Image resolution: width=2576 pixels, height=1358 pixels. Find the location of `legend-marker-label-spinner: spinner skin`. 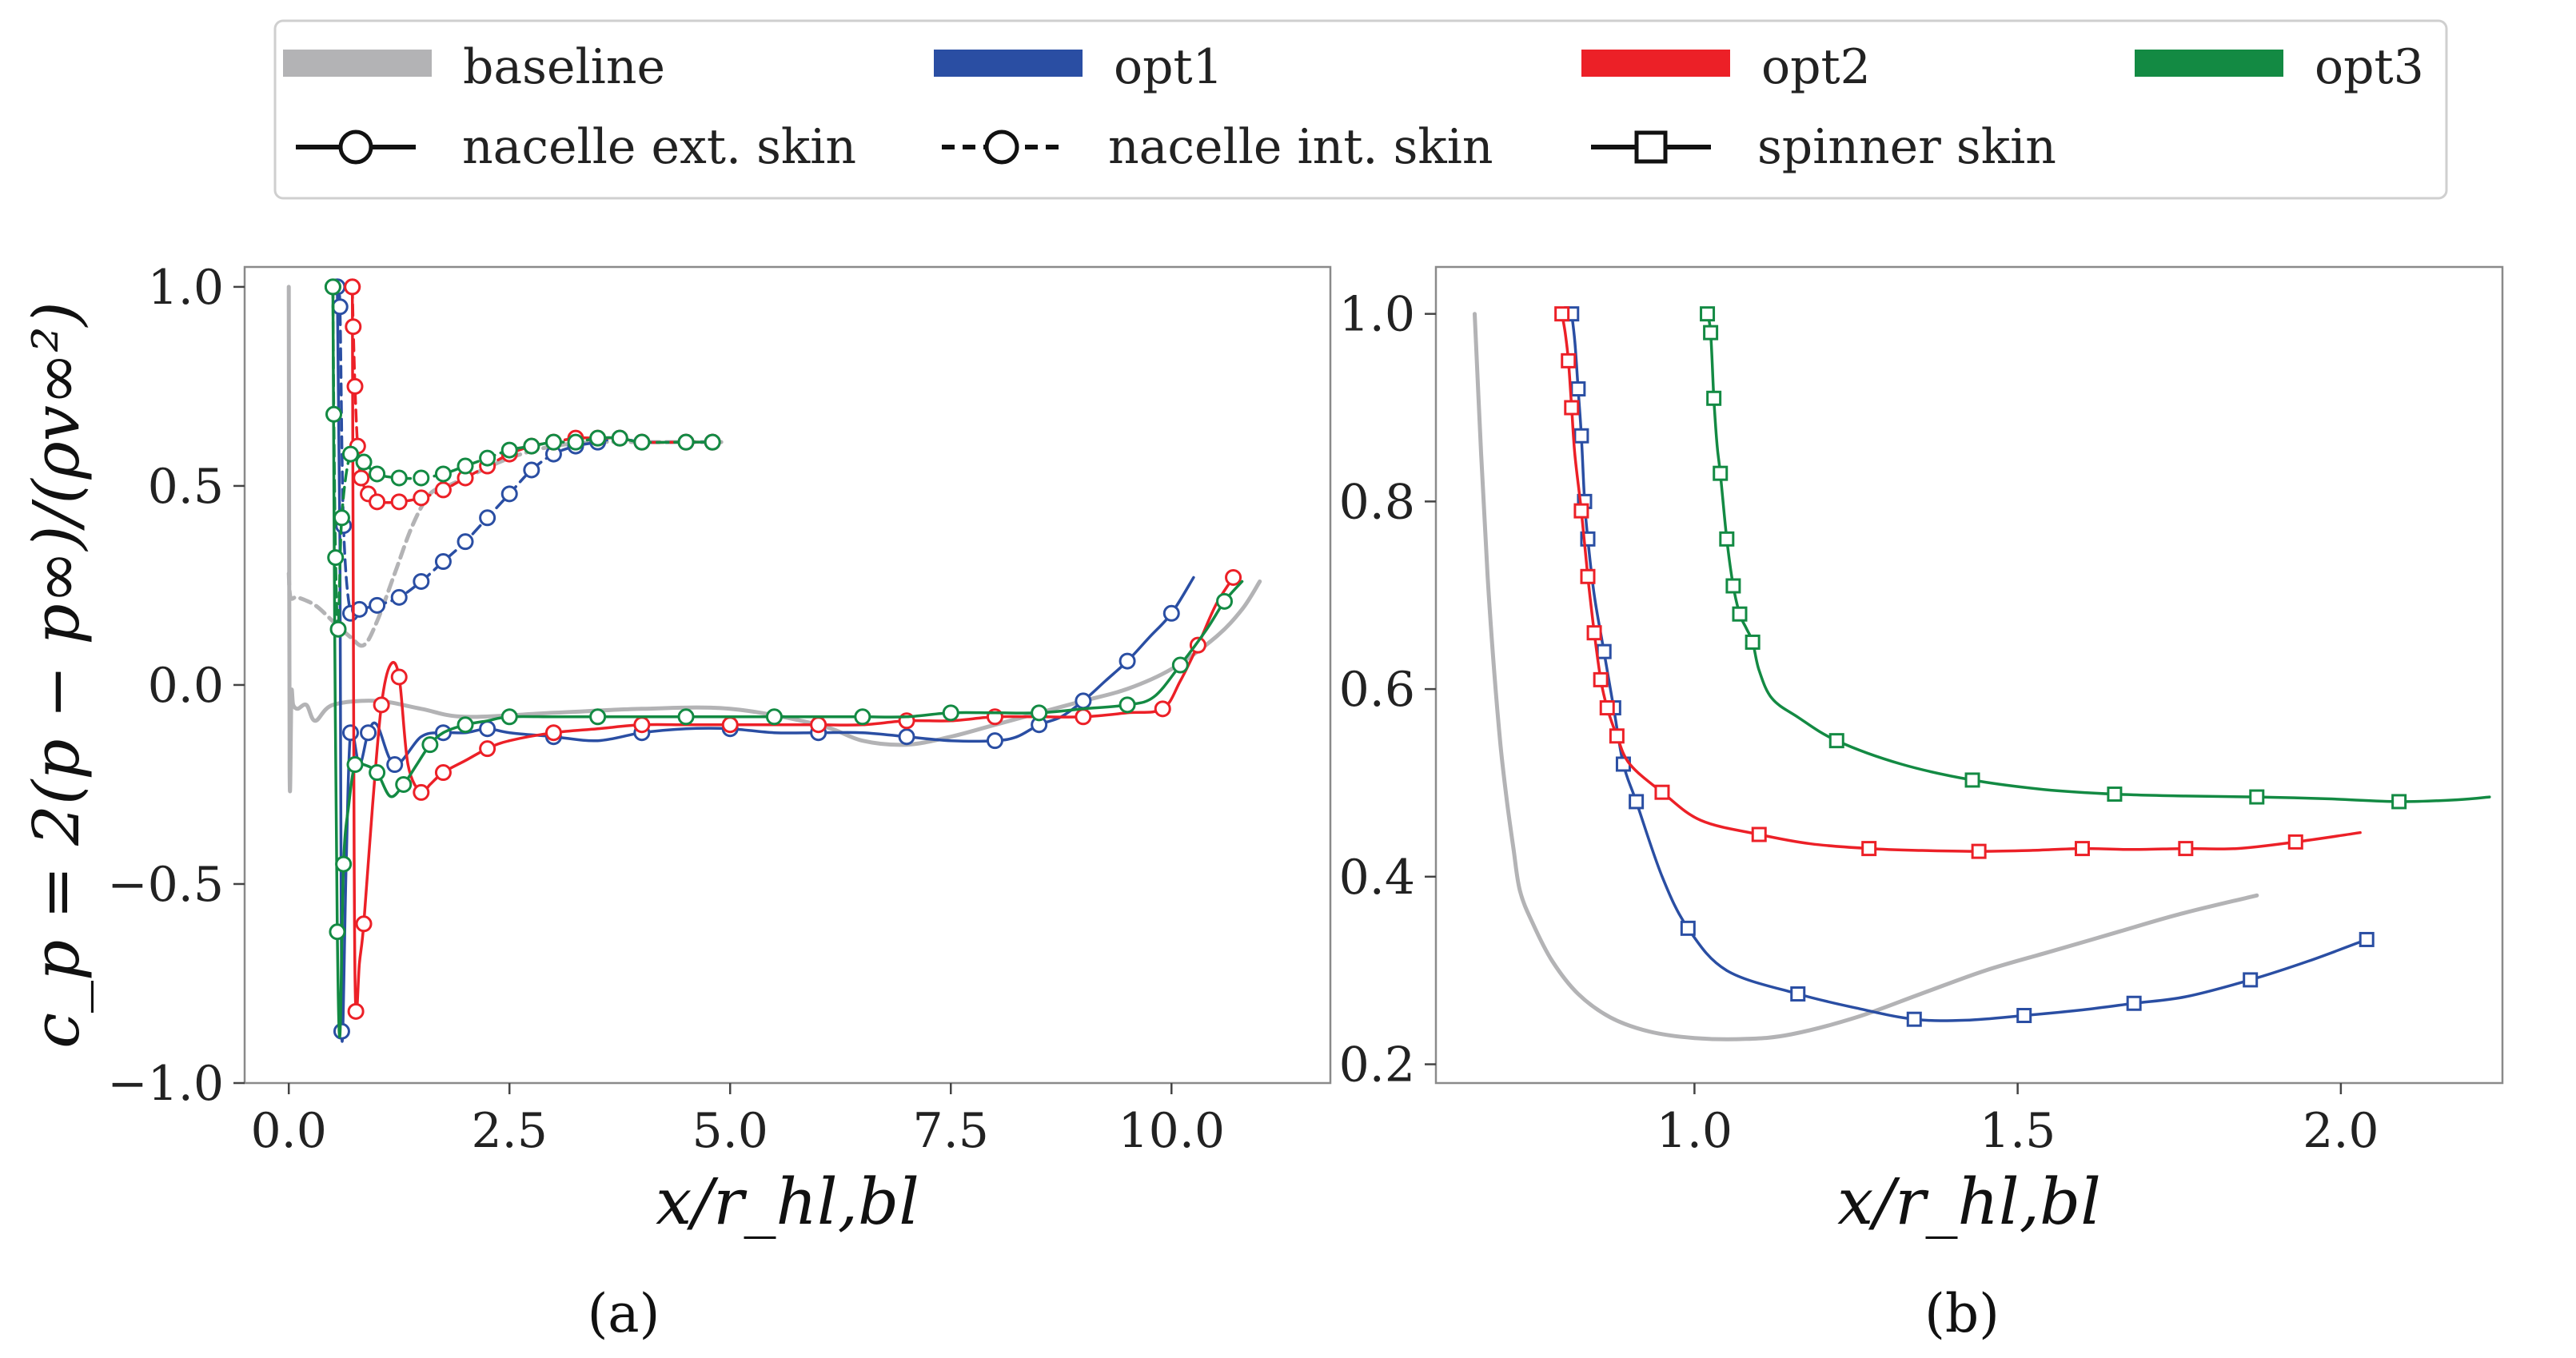

legend-marker-label-spinner: spinner skin is located at coordinates (1907, 147).